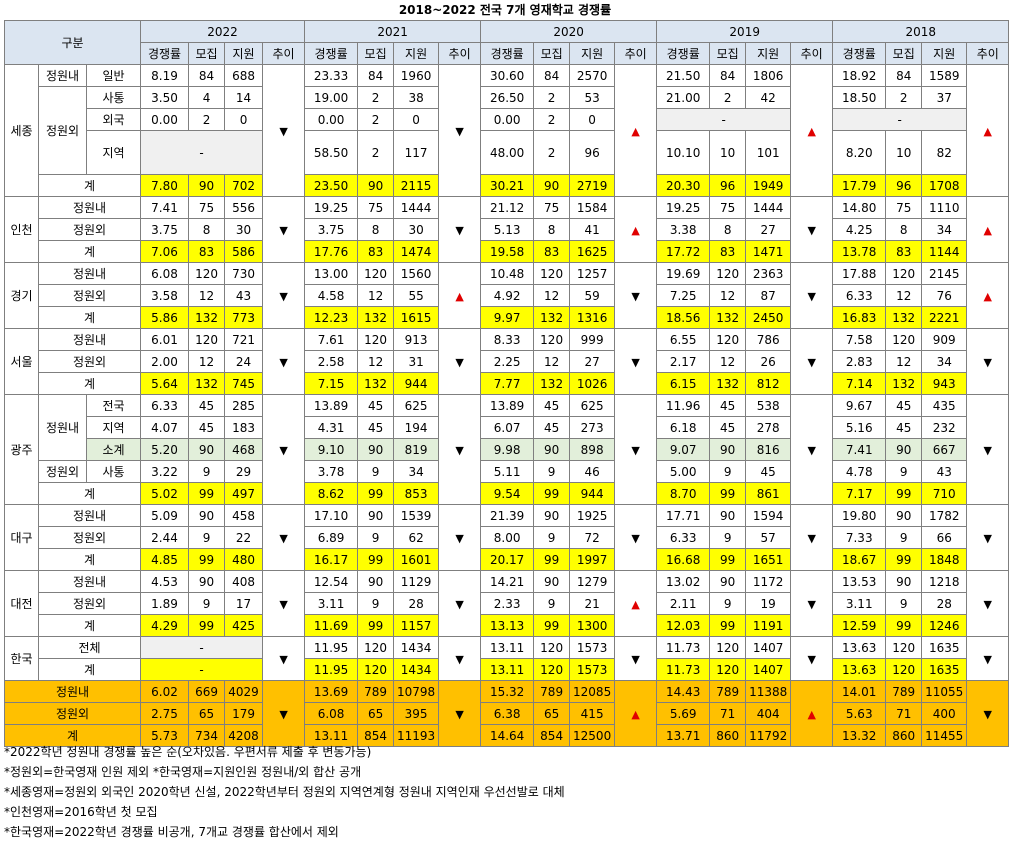 Image resolution: width=1010 pixels, height=848 pixels. I want to click on value-cell: 34, so click(944, 361).